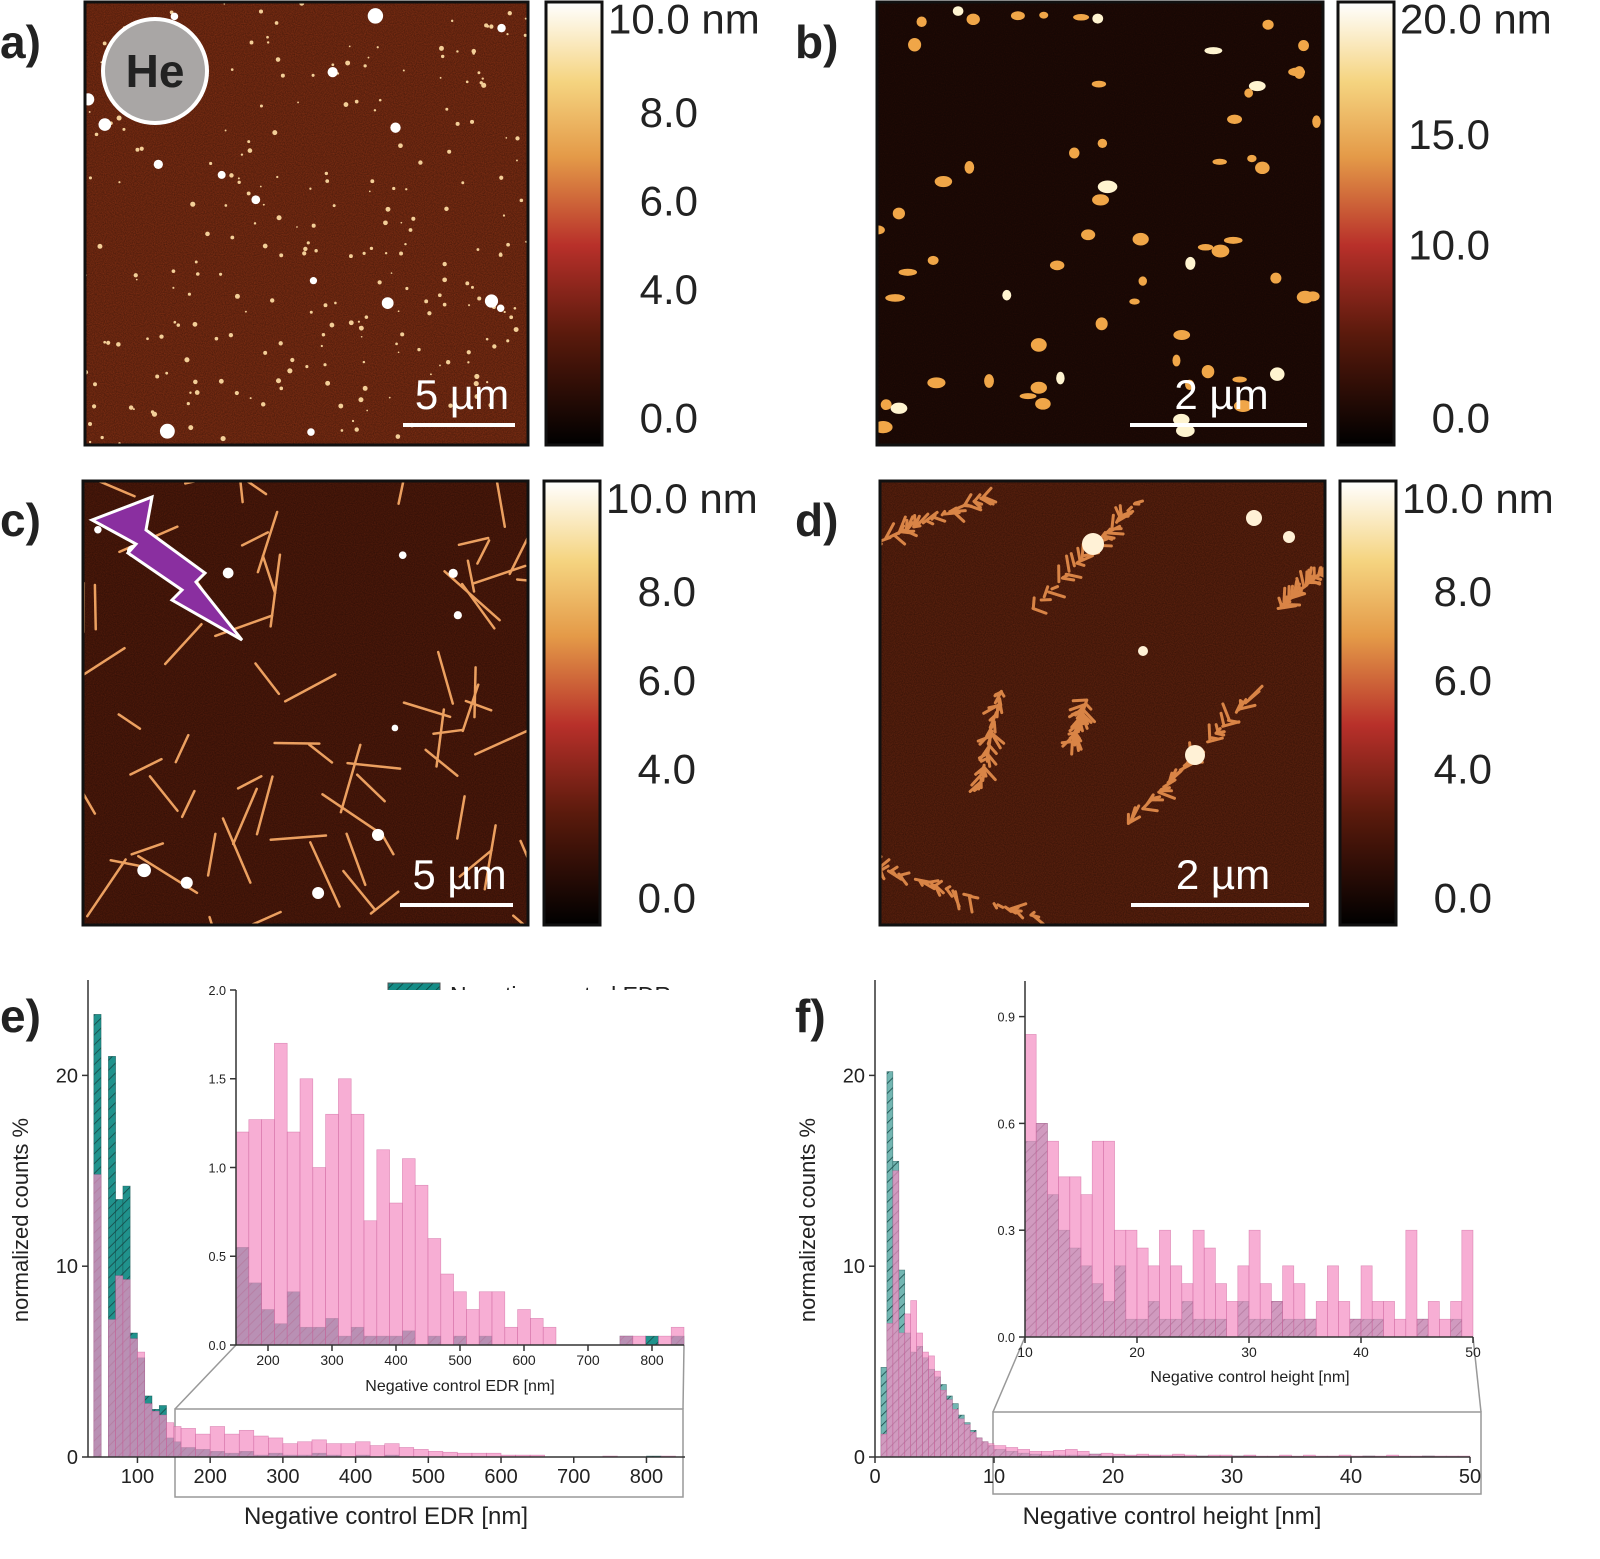 The width and height of the screenshot is (1600, 1559). What do you see at coordinates (1102, 703) in the screenshot?
I see `image-grain` at bounding box center [1102, 703].